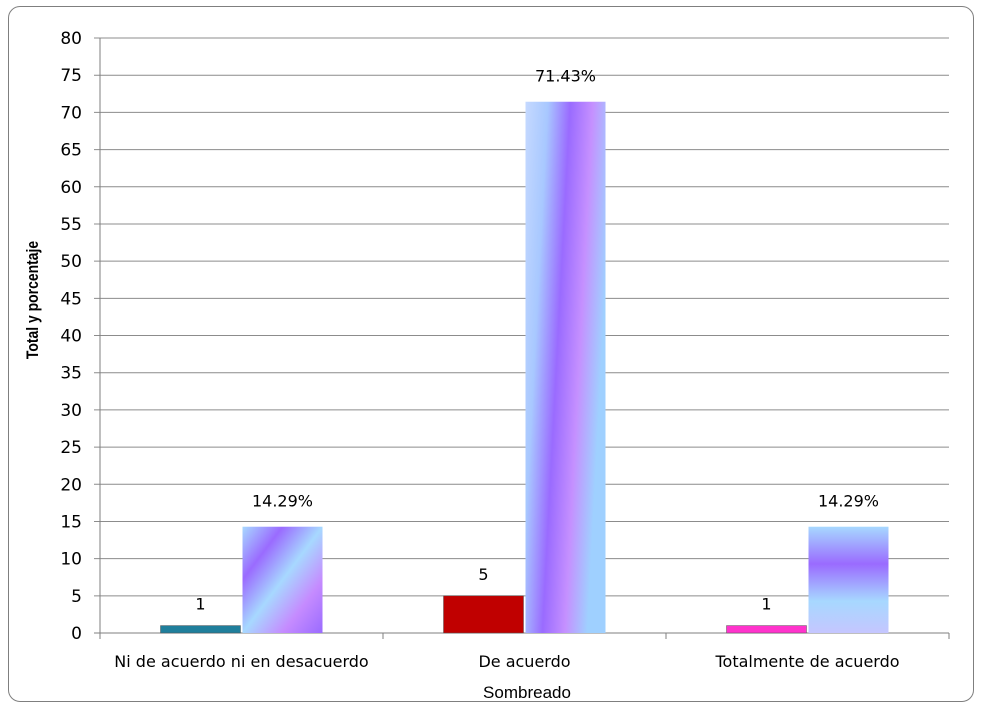 This screenshot has width=982, height=710. Describe the element at coordinates (527, 692) in the screenshot. I see `x-axis-title: Sombreado` at that location.